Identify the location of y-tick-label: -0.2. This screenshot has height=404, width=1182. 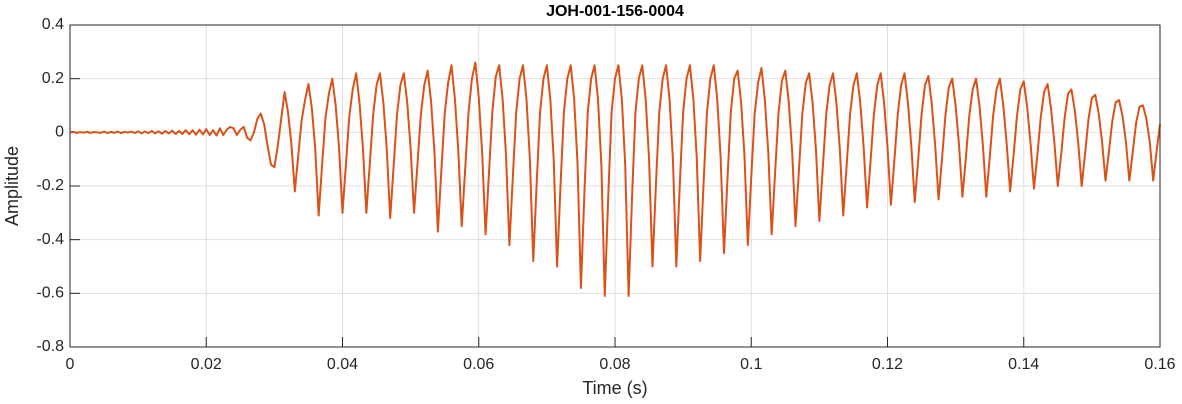
(50, 185).